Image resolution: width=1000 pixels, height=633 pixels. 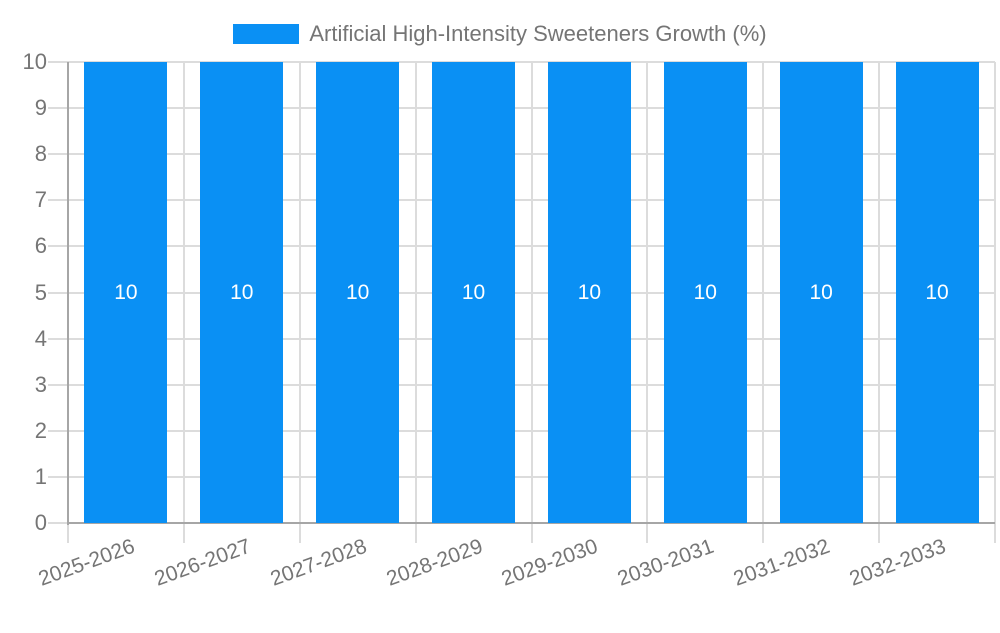 I want to click on y-axis-line, so click(x=68, y=293).